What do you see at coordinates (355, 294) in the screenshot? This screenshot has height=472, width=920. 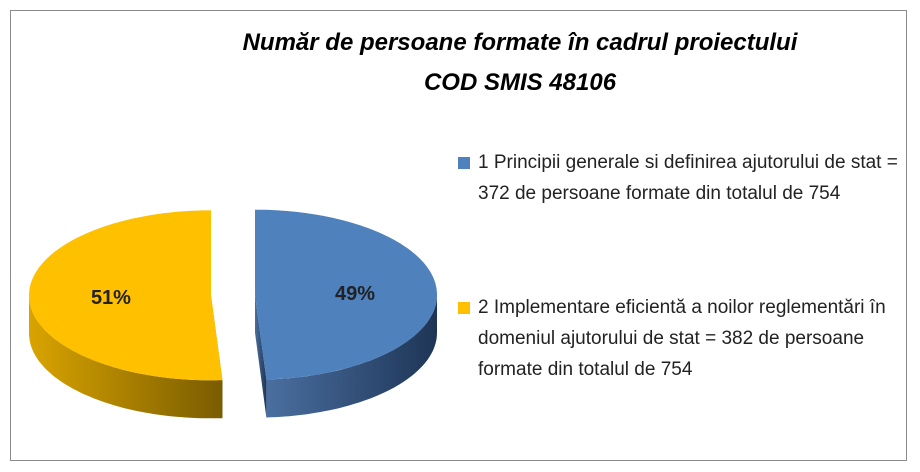 I see `data-label: 49%` at bounding box center [355, 294].